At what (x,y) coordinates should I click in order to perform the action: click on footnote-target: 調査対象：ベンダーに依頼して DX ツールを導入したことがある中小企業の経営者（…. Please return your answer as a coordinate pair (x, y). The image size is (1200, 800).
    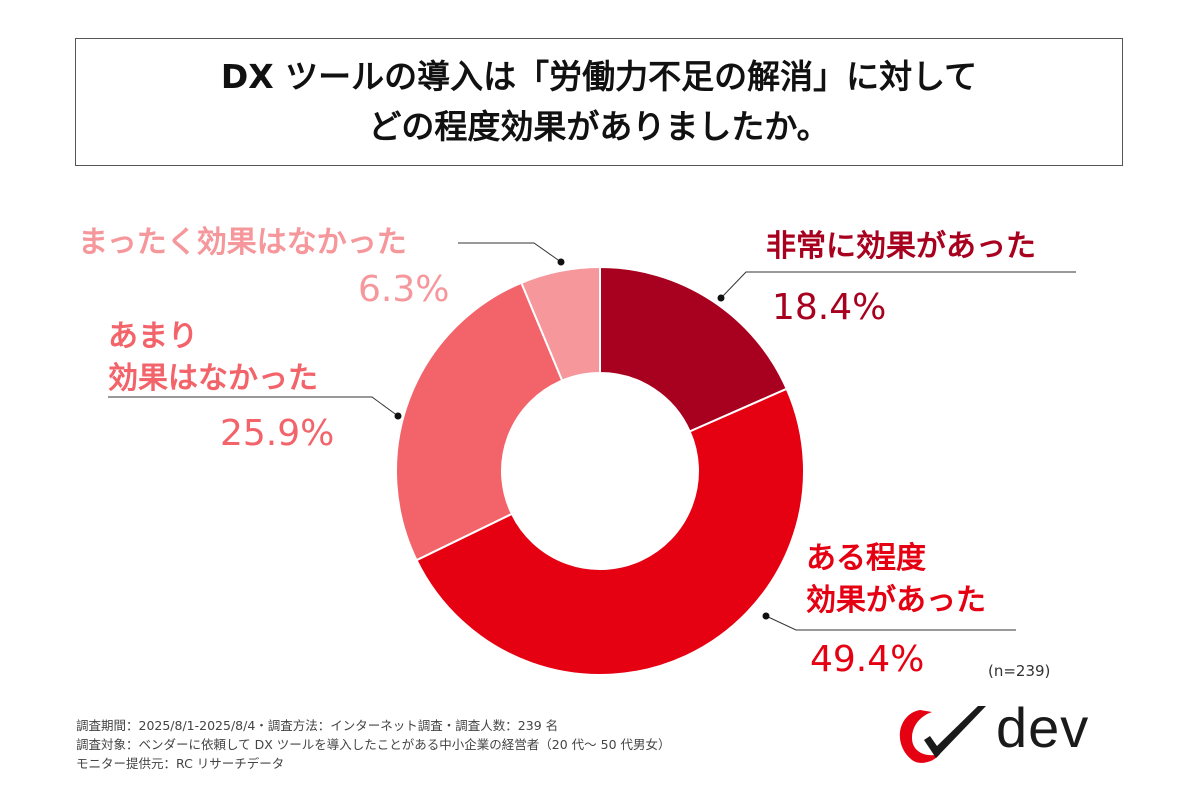
    Looking at the image, I should click on (373, 744).